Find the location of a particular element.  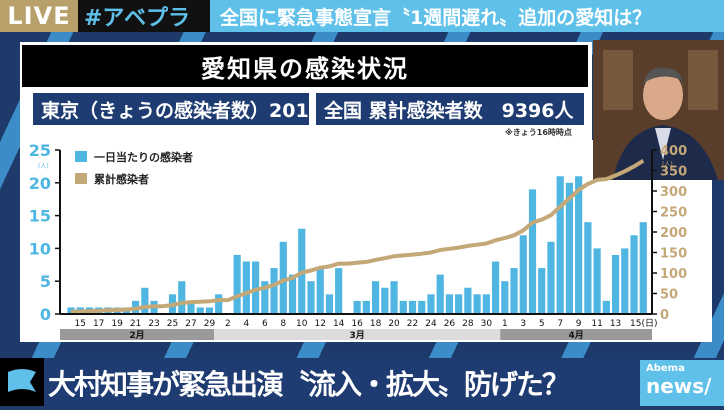

x-tick-label: 11 is located at coordinates (596, 324).